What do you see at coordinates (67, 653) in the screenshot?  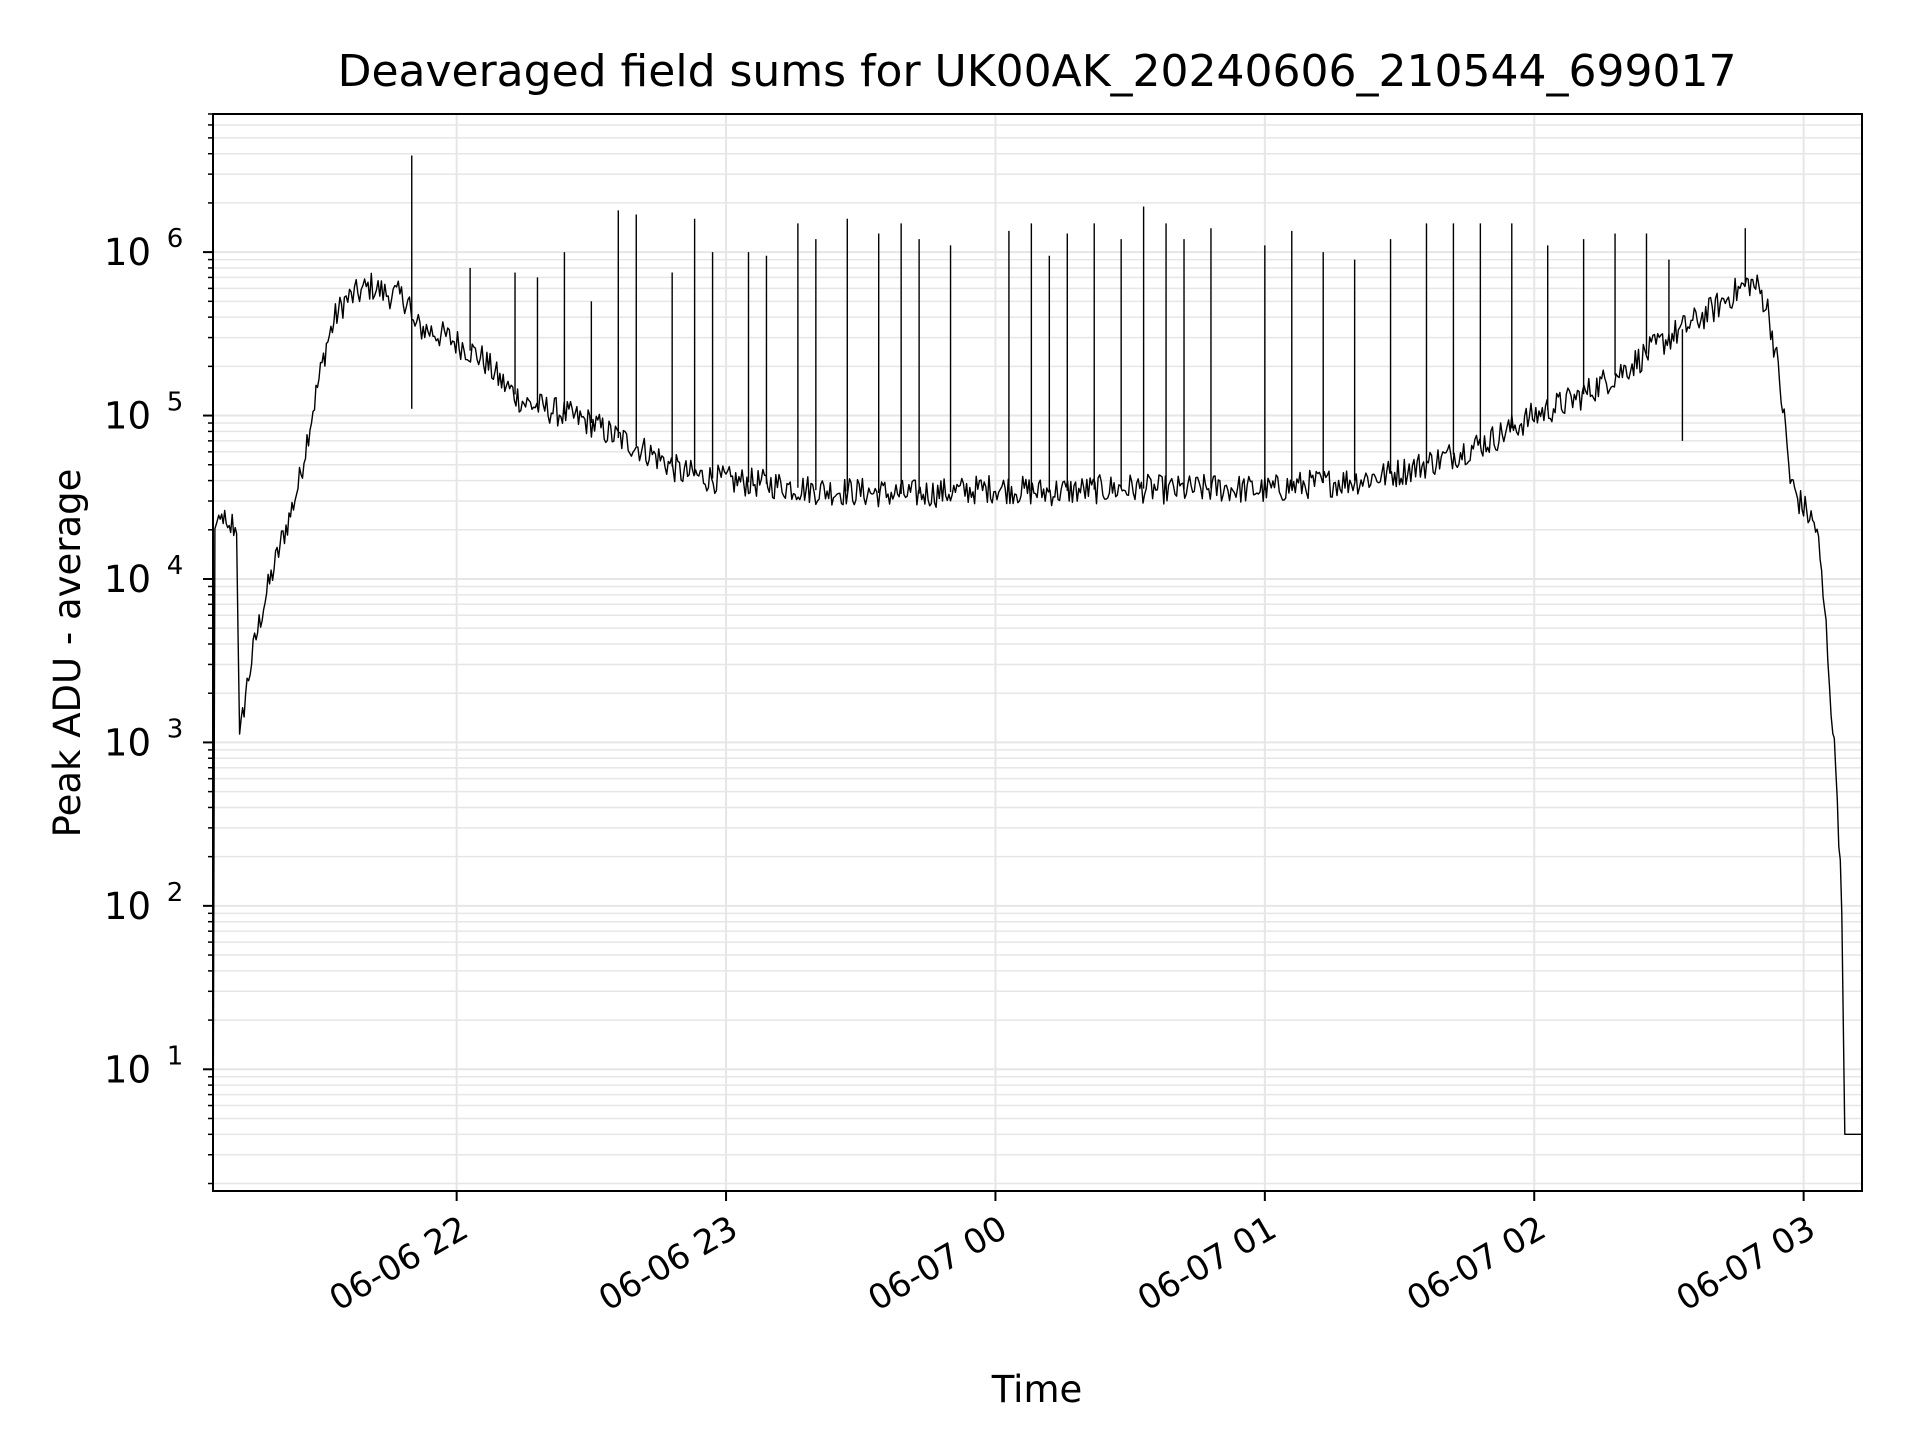 I see `y-axis-label: Peak ADU - average` at bounding box center [67, 653].